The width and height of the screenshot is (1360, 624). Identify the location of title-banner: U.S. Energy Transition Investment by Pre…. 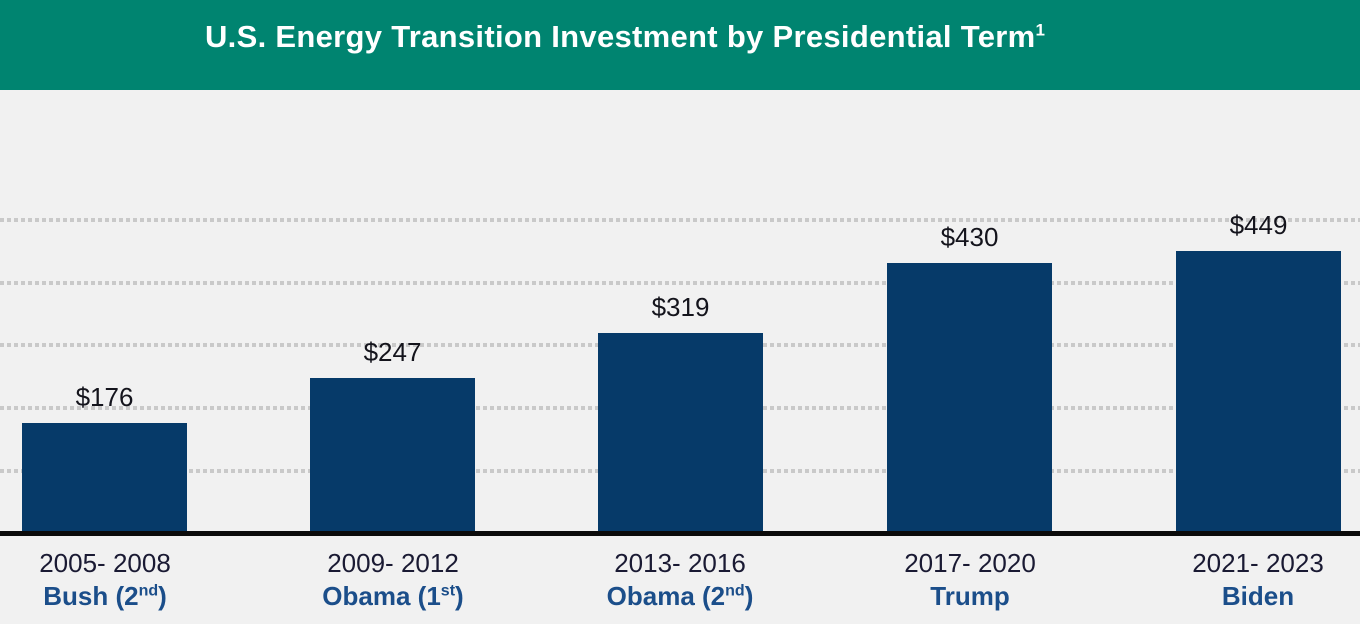
(680, 45).